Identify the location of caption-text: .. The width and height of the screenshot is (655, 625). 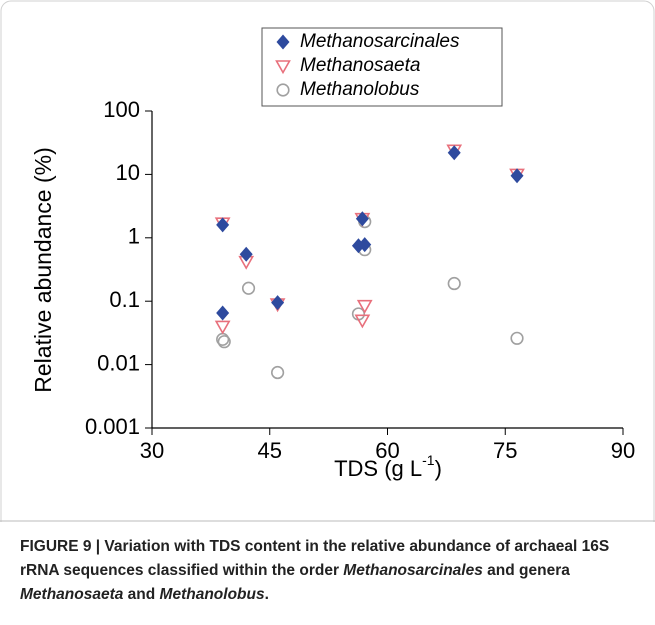
(266, 594).